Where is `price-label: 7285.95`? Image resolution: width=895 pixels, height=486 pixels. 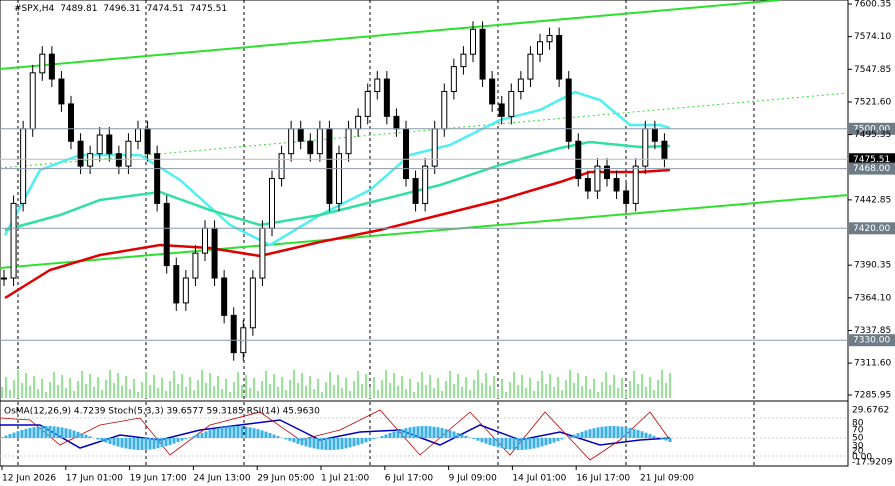
price-label: 7285.95 is located at coordinates (872, 396).